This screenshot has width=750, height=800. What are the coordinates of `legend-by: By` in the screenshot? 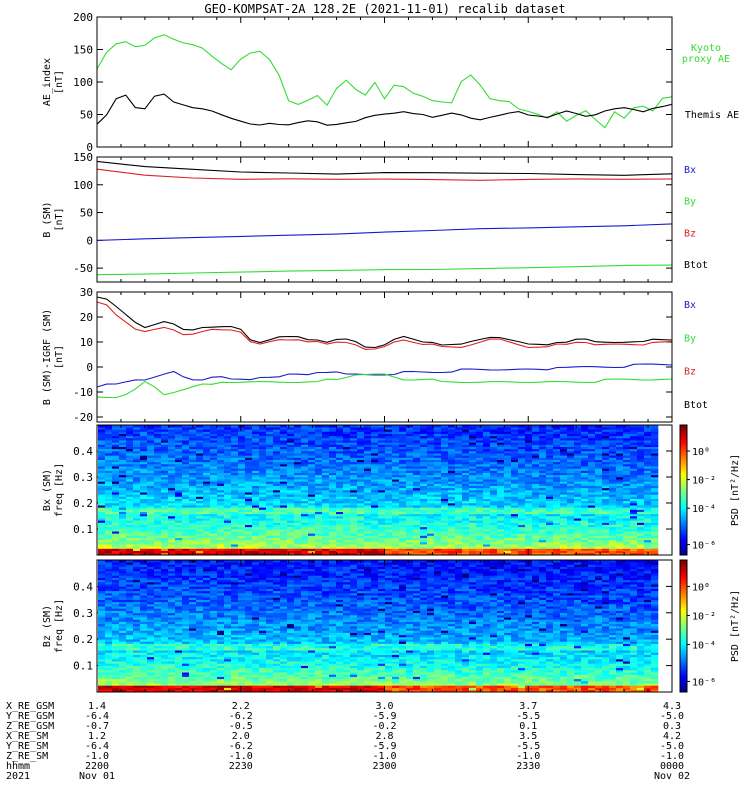 It's located at (690, 202).